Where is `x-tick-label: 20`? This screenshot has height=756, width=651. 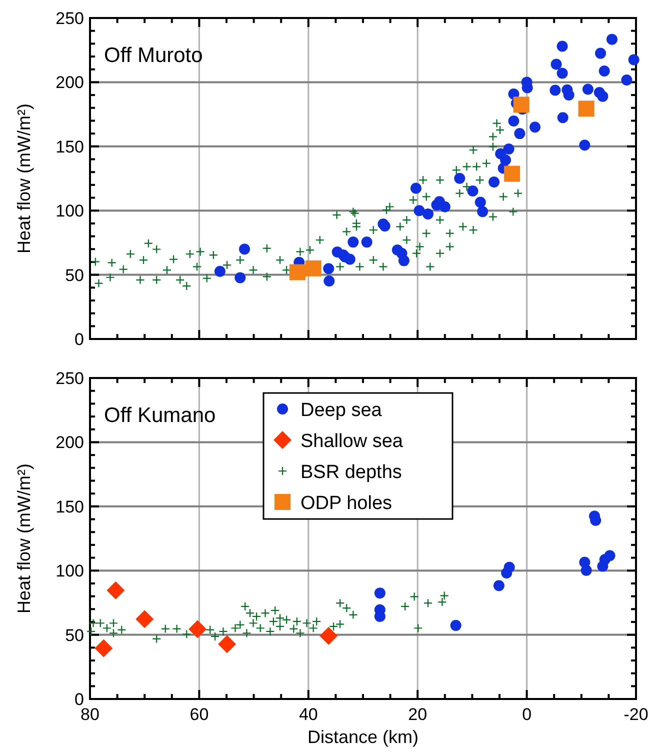 x-tick-label: 20 is located at coordinates (418, 714).